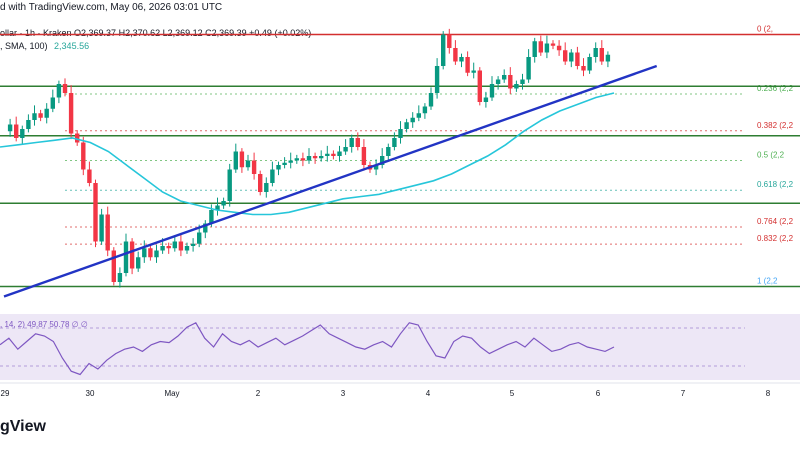 Image resolution: width=800 pixels, height=450 pixels. What do you see at coordinates (343, 393) in the screenshot?
I see `x-axis-tick-label-4: 3` at bounding box center [343, 393].